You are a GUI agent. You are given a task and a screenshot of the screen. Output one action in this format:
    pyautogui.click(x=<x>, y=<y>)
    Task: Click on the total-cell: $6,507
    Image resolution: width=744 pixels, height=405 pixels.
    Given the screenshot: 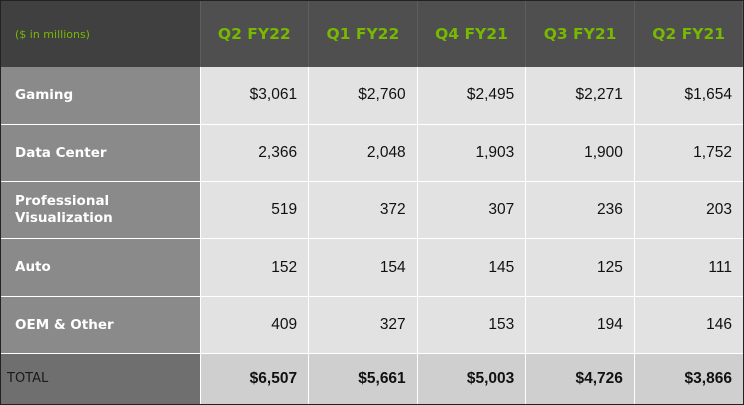 What is the action you would take?
    pyautogui.click(x=254, y=378)
    